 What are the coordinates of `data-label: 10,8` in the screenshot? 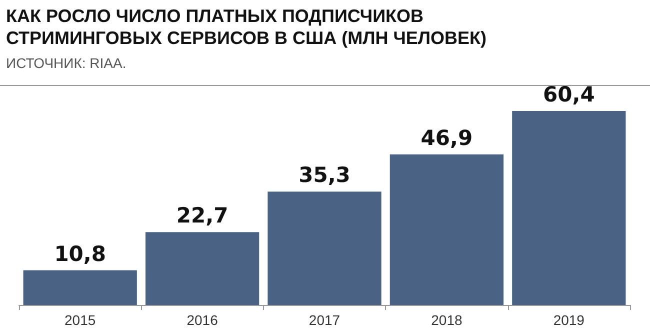 It's located at (80, 254).